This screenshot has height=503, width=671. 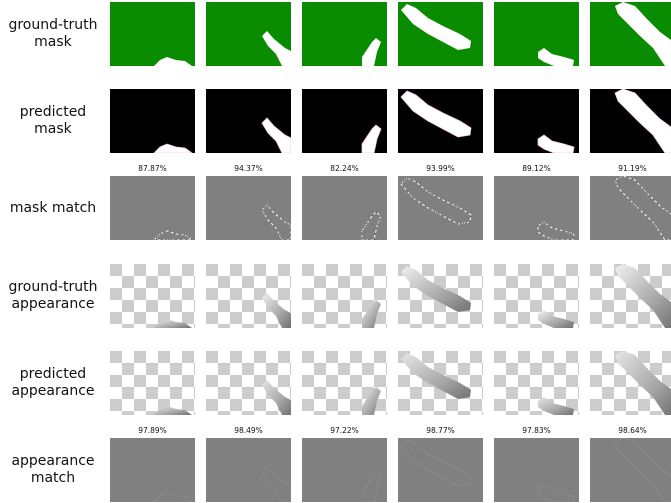 What do you see at coordinates (440, 430) in the screenshot?
I see `match-score: 98.77%` at bounding box center [440, 430].